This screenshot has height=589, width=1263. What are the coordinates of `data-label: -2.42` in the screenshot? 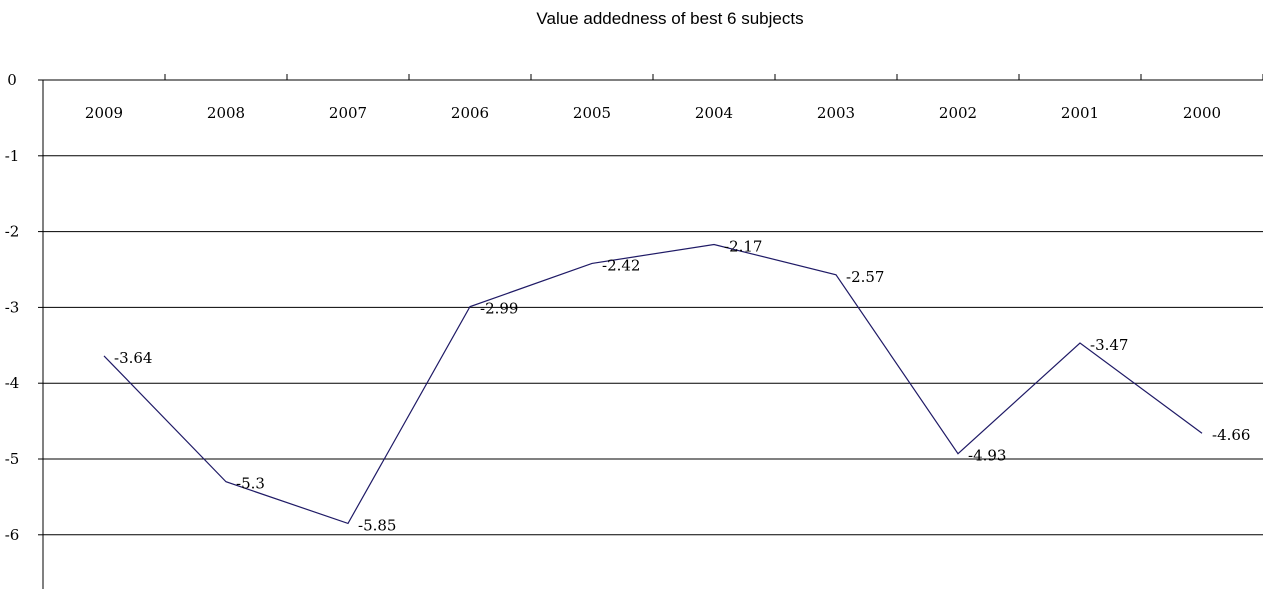 It's located at (621, 265).